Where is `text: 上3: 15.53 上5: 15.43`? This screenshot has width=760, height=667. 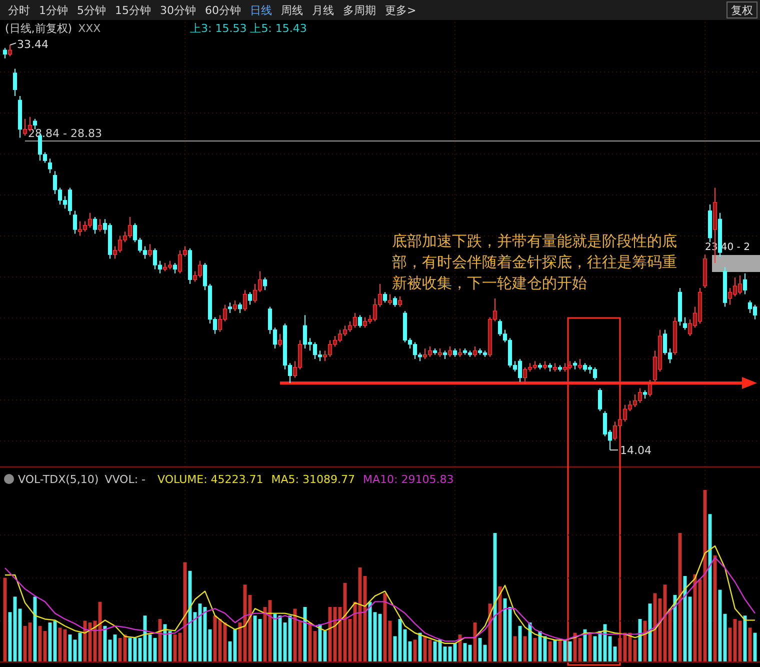
text: 上3: 15.53 上5: 15.43 is located at coordinates (248, 28).